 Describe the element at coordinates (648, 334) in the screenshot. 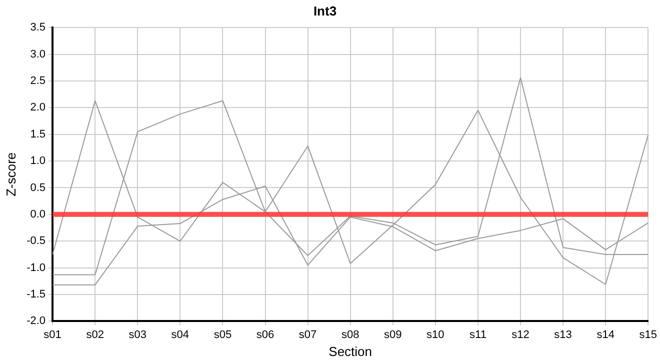

I see `x-tick-label: s15` at that location.